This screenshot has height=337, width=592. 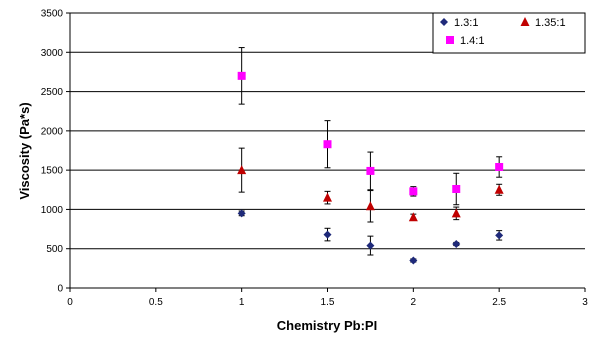 What do you see at coordinates (52, 210) in the screenshot?
I see `y-tick-label: 1000` at bounding box center [52, 210].